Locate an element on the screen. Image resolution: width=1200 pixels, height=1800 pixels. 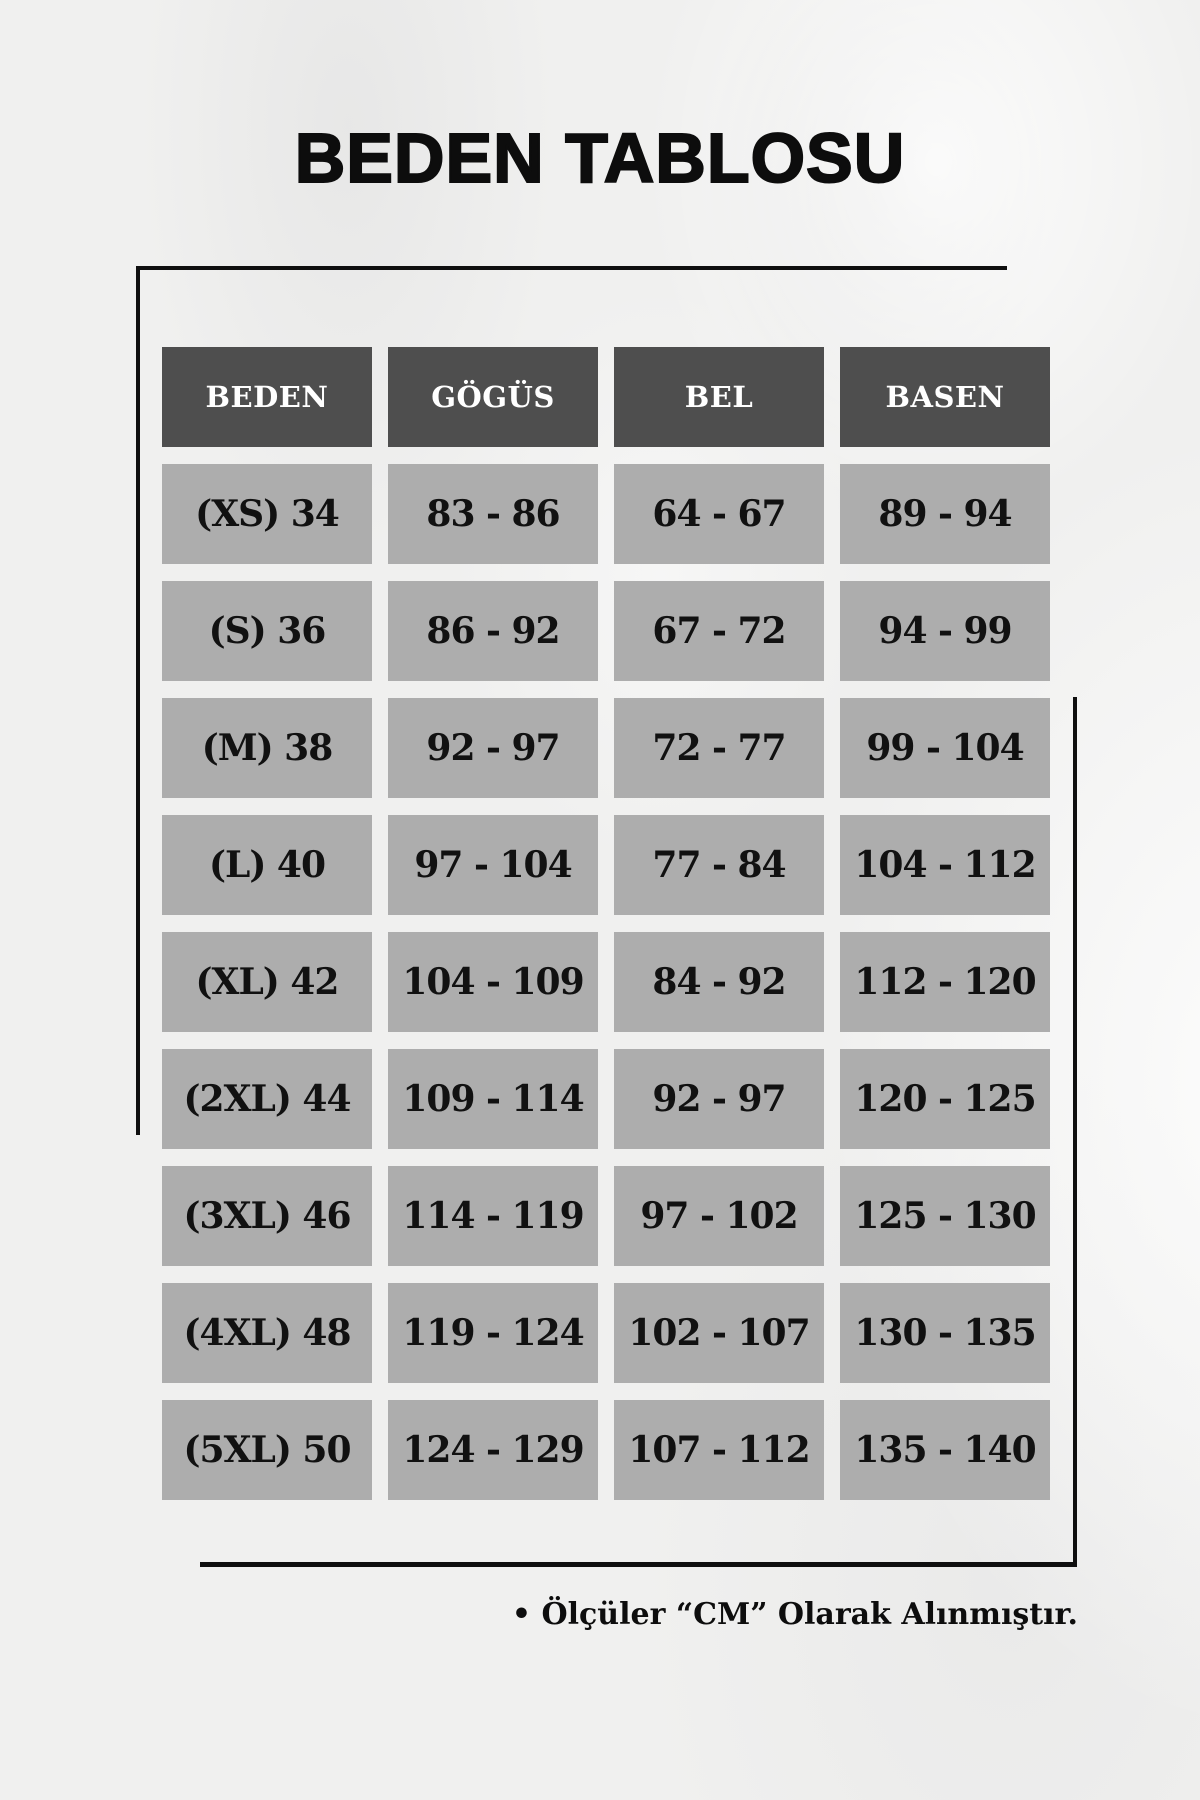
measurement-cell: 114 - 119 is located at coordinates (493, 1216).